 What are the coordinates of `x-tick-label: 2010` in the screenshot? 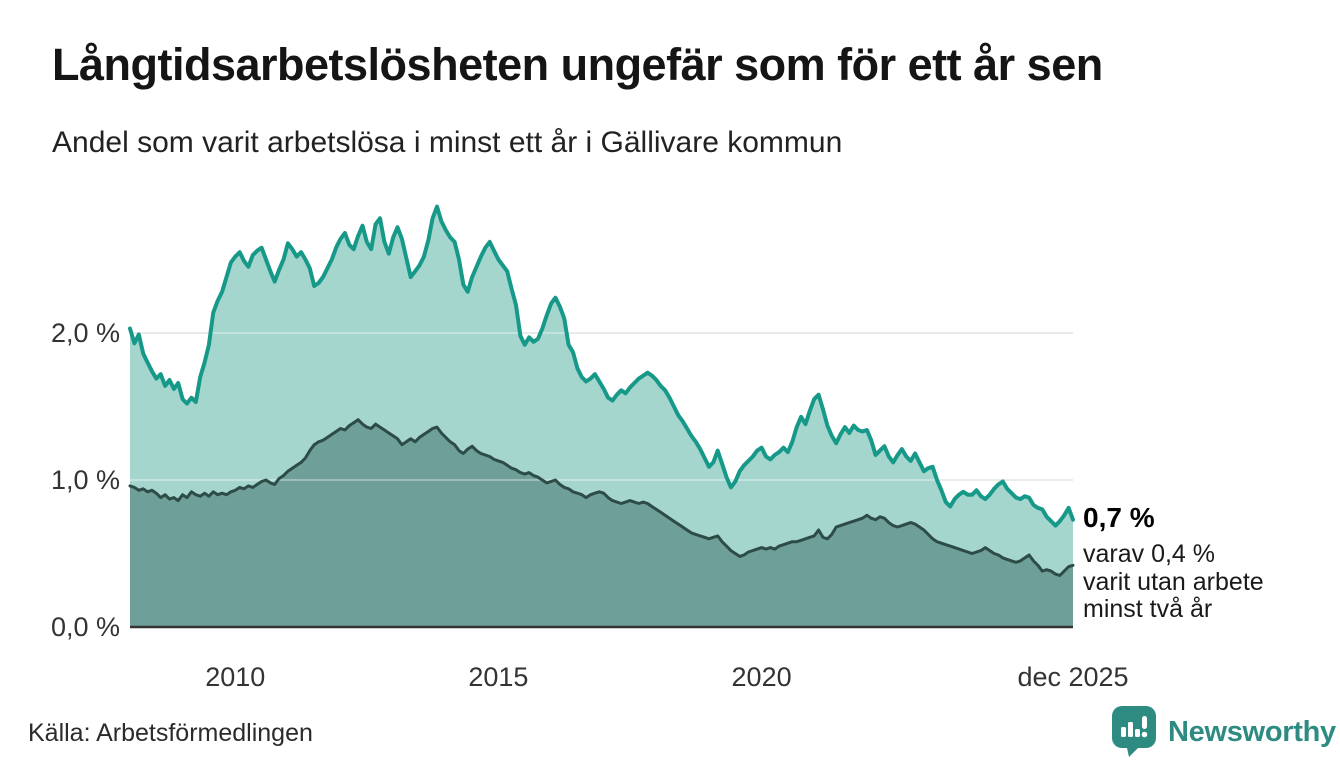 It's located at (235, 677).